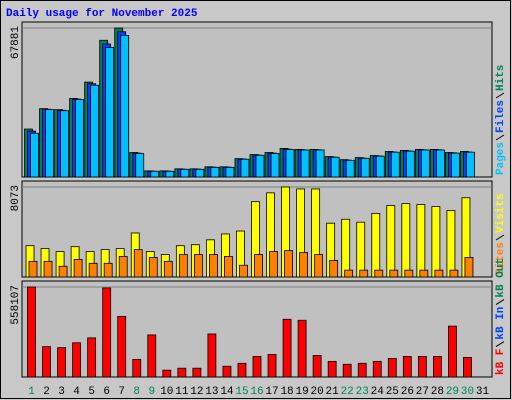 This screenshot has width=512, height=400. What do you see at coordinates (333, 392) in the screenshot?
I see `x-tick-label: 21` at bounding box center [333, 392].